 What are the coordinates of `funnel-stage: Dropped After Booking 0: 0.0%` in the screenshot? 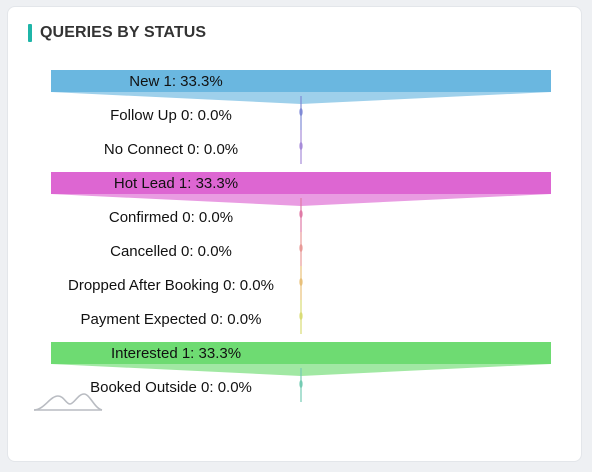 It's located at (185, 283).